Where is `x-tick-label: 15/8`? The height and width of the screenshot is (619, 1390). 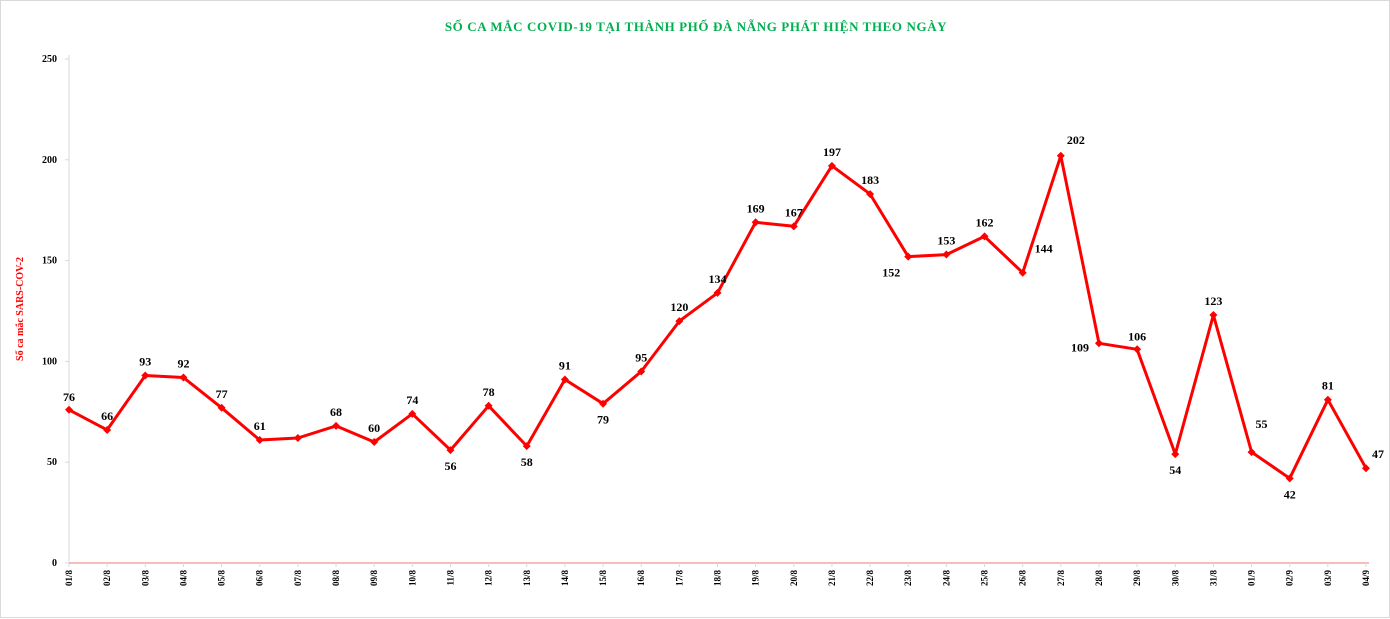
x-tick-label: 15/8 is located at coordinates (603, 578).